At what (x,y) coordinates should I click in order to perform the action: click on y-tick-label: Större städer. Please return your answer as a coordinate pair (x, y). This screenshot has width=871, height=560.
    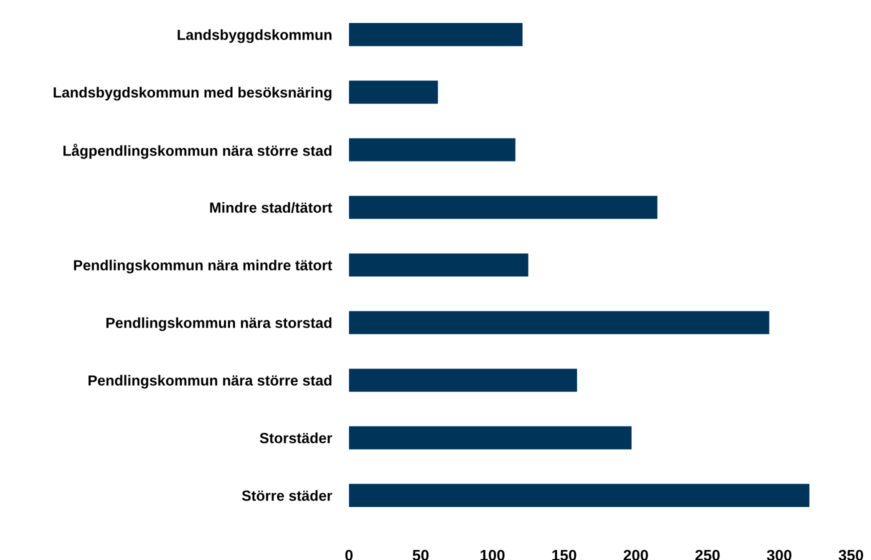
    Looking at the image, I should click on (287, 495).